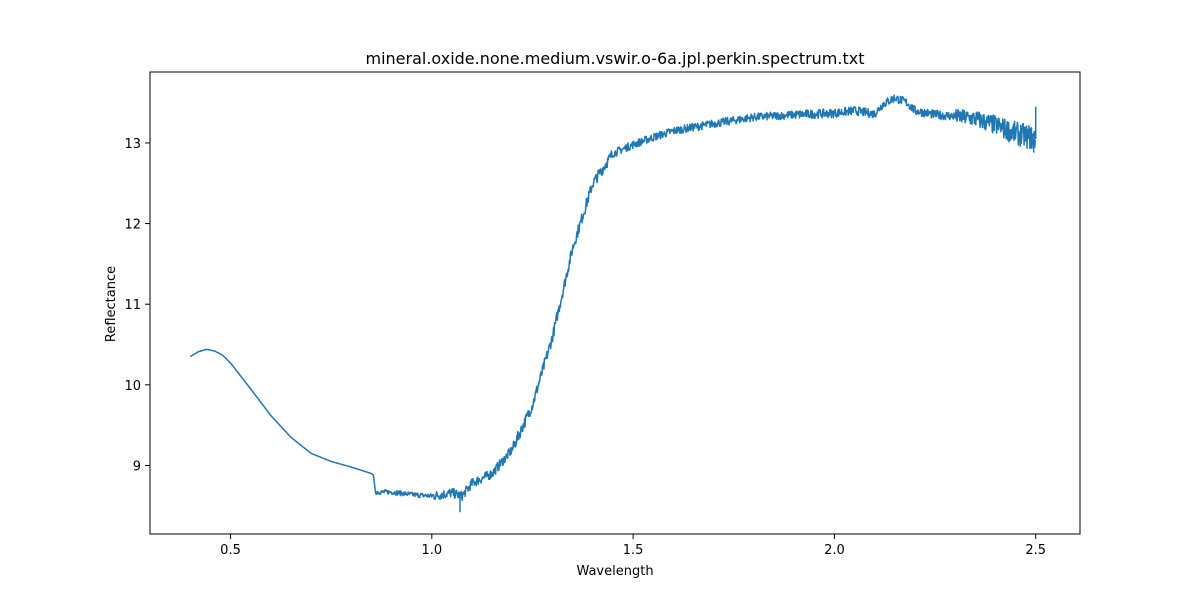 The width and height of the screenshot is (1200, 600). What do you see at coordinates (132, 225) in the screenshot?
I see `y-tick-label: 12` at bounding box center [132, 225].